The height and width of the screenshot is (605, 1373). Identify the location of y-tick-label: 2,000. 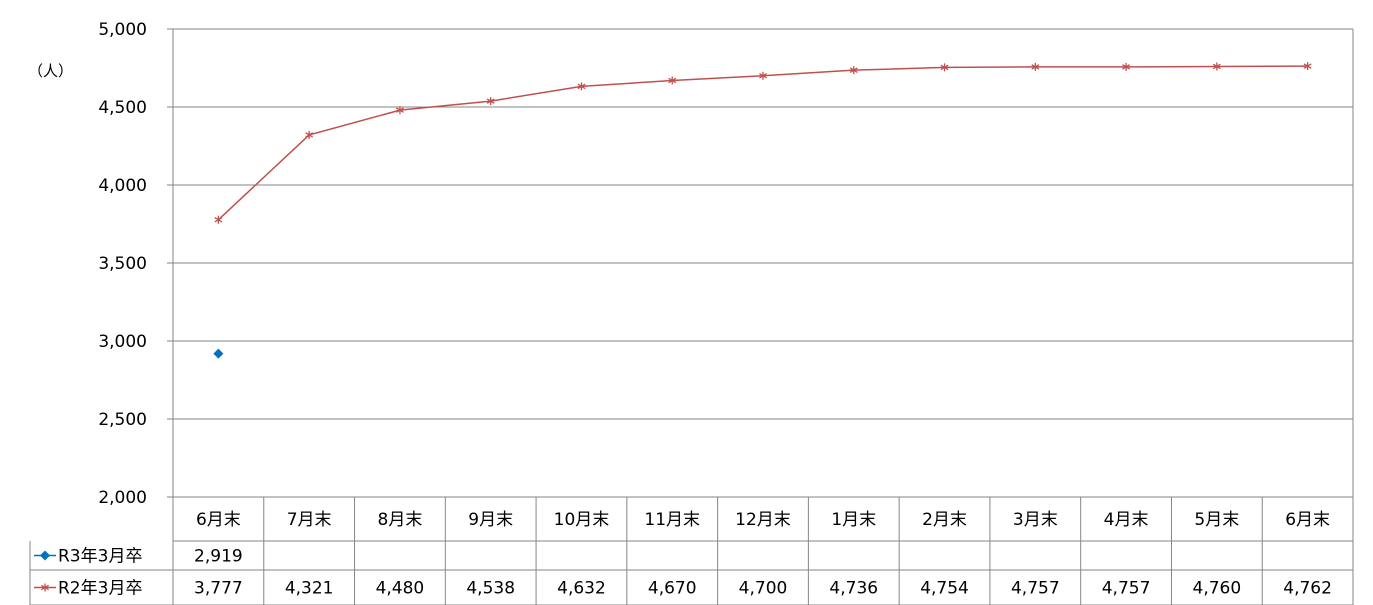
(122, 498).